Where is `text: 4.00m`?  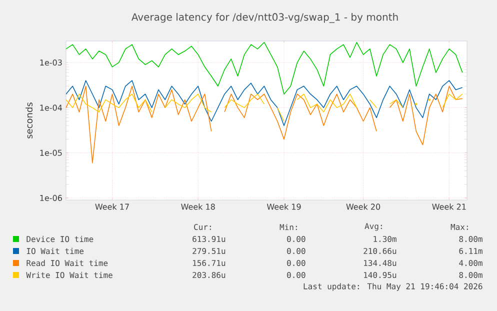 text: 4.00m is located at coordinates (470, 263).